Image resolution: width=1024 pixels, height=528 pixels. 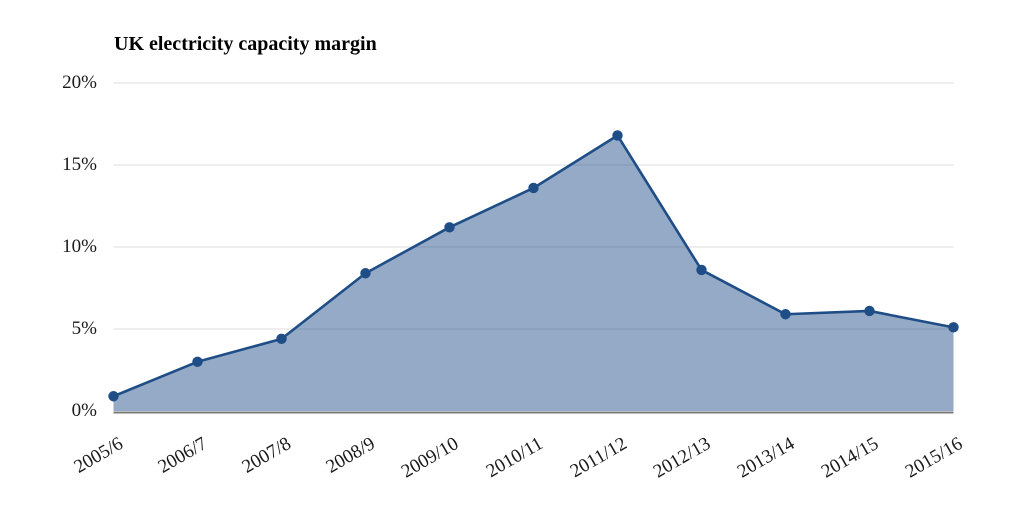 What do you see at coordinates (79, 246) in the screenshot?
I see `y-tick-label-10pct: 10%` at bounding box center [79, 246].